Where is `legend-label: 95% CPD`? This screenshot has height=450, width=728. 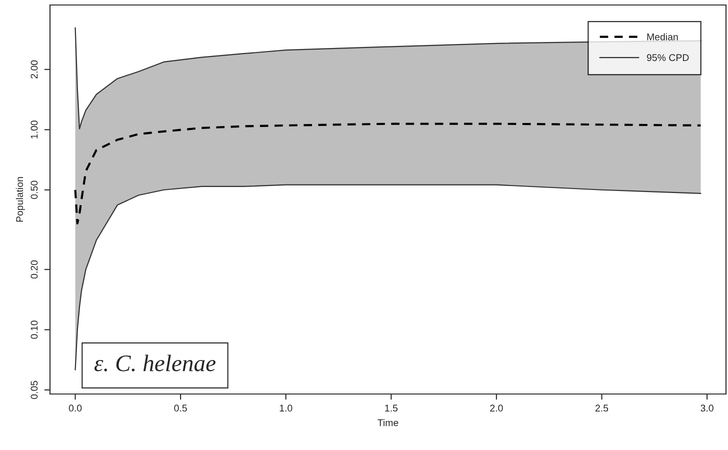
legend-label: 95% CPD is located at coordinates (667, 58).